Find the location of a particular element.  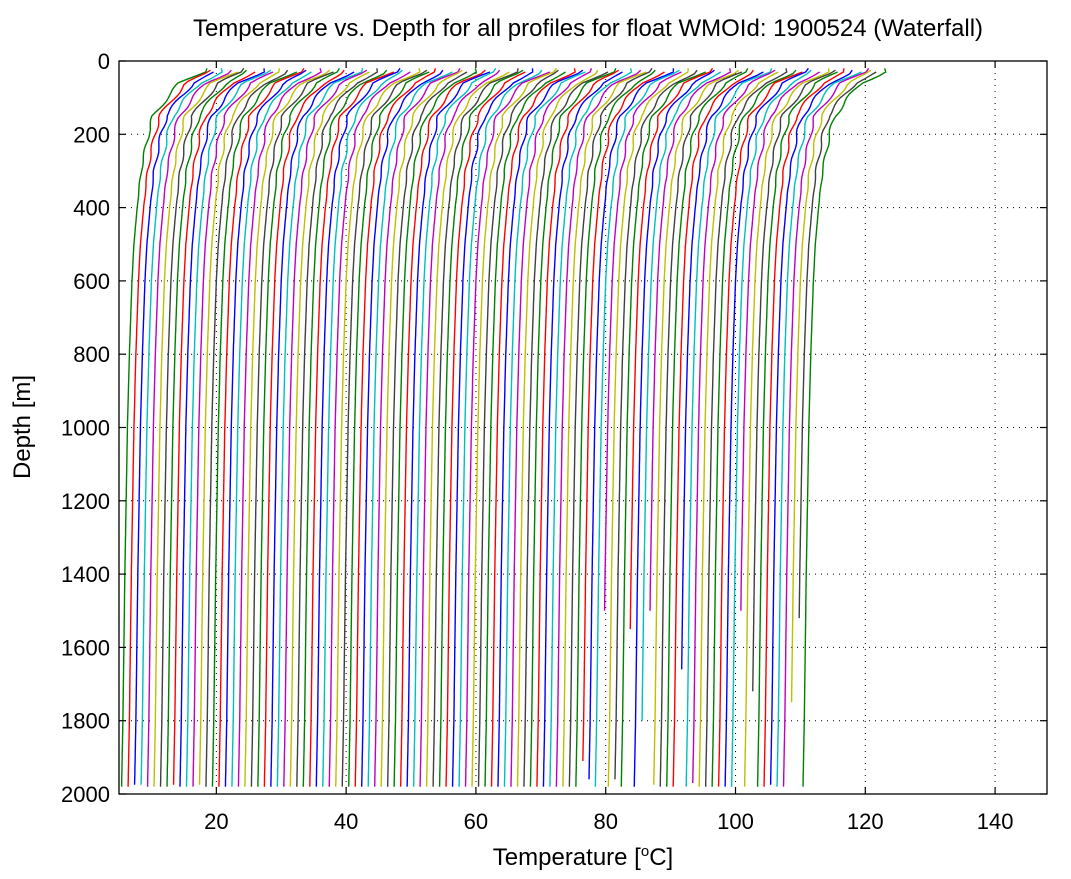

y-tick-label: 1600 is located at coordinates (85, 647).